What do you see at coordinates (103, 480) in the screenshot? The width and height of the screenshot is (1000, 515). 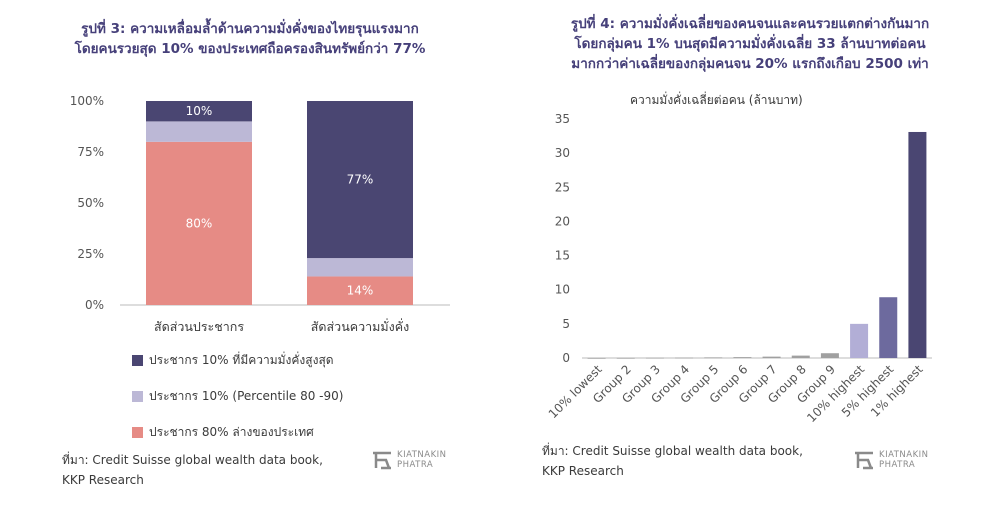 I see `left-source-line-2: KKP Research` at bounding box center [103, 480].